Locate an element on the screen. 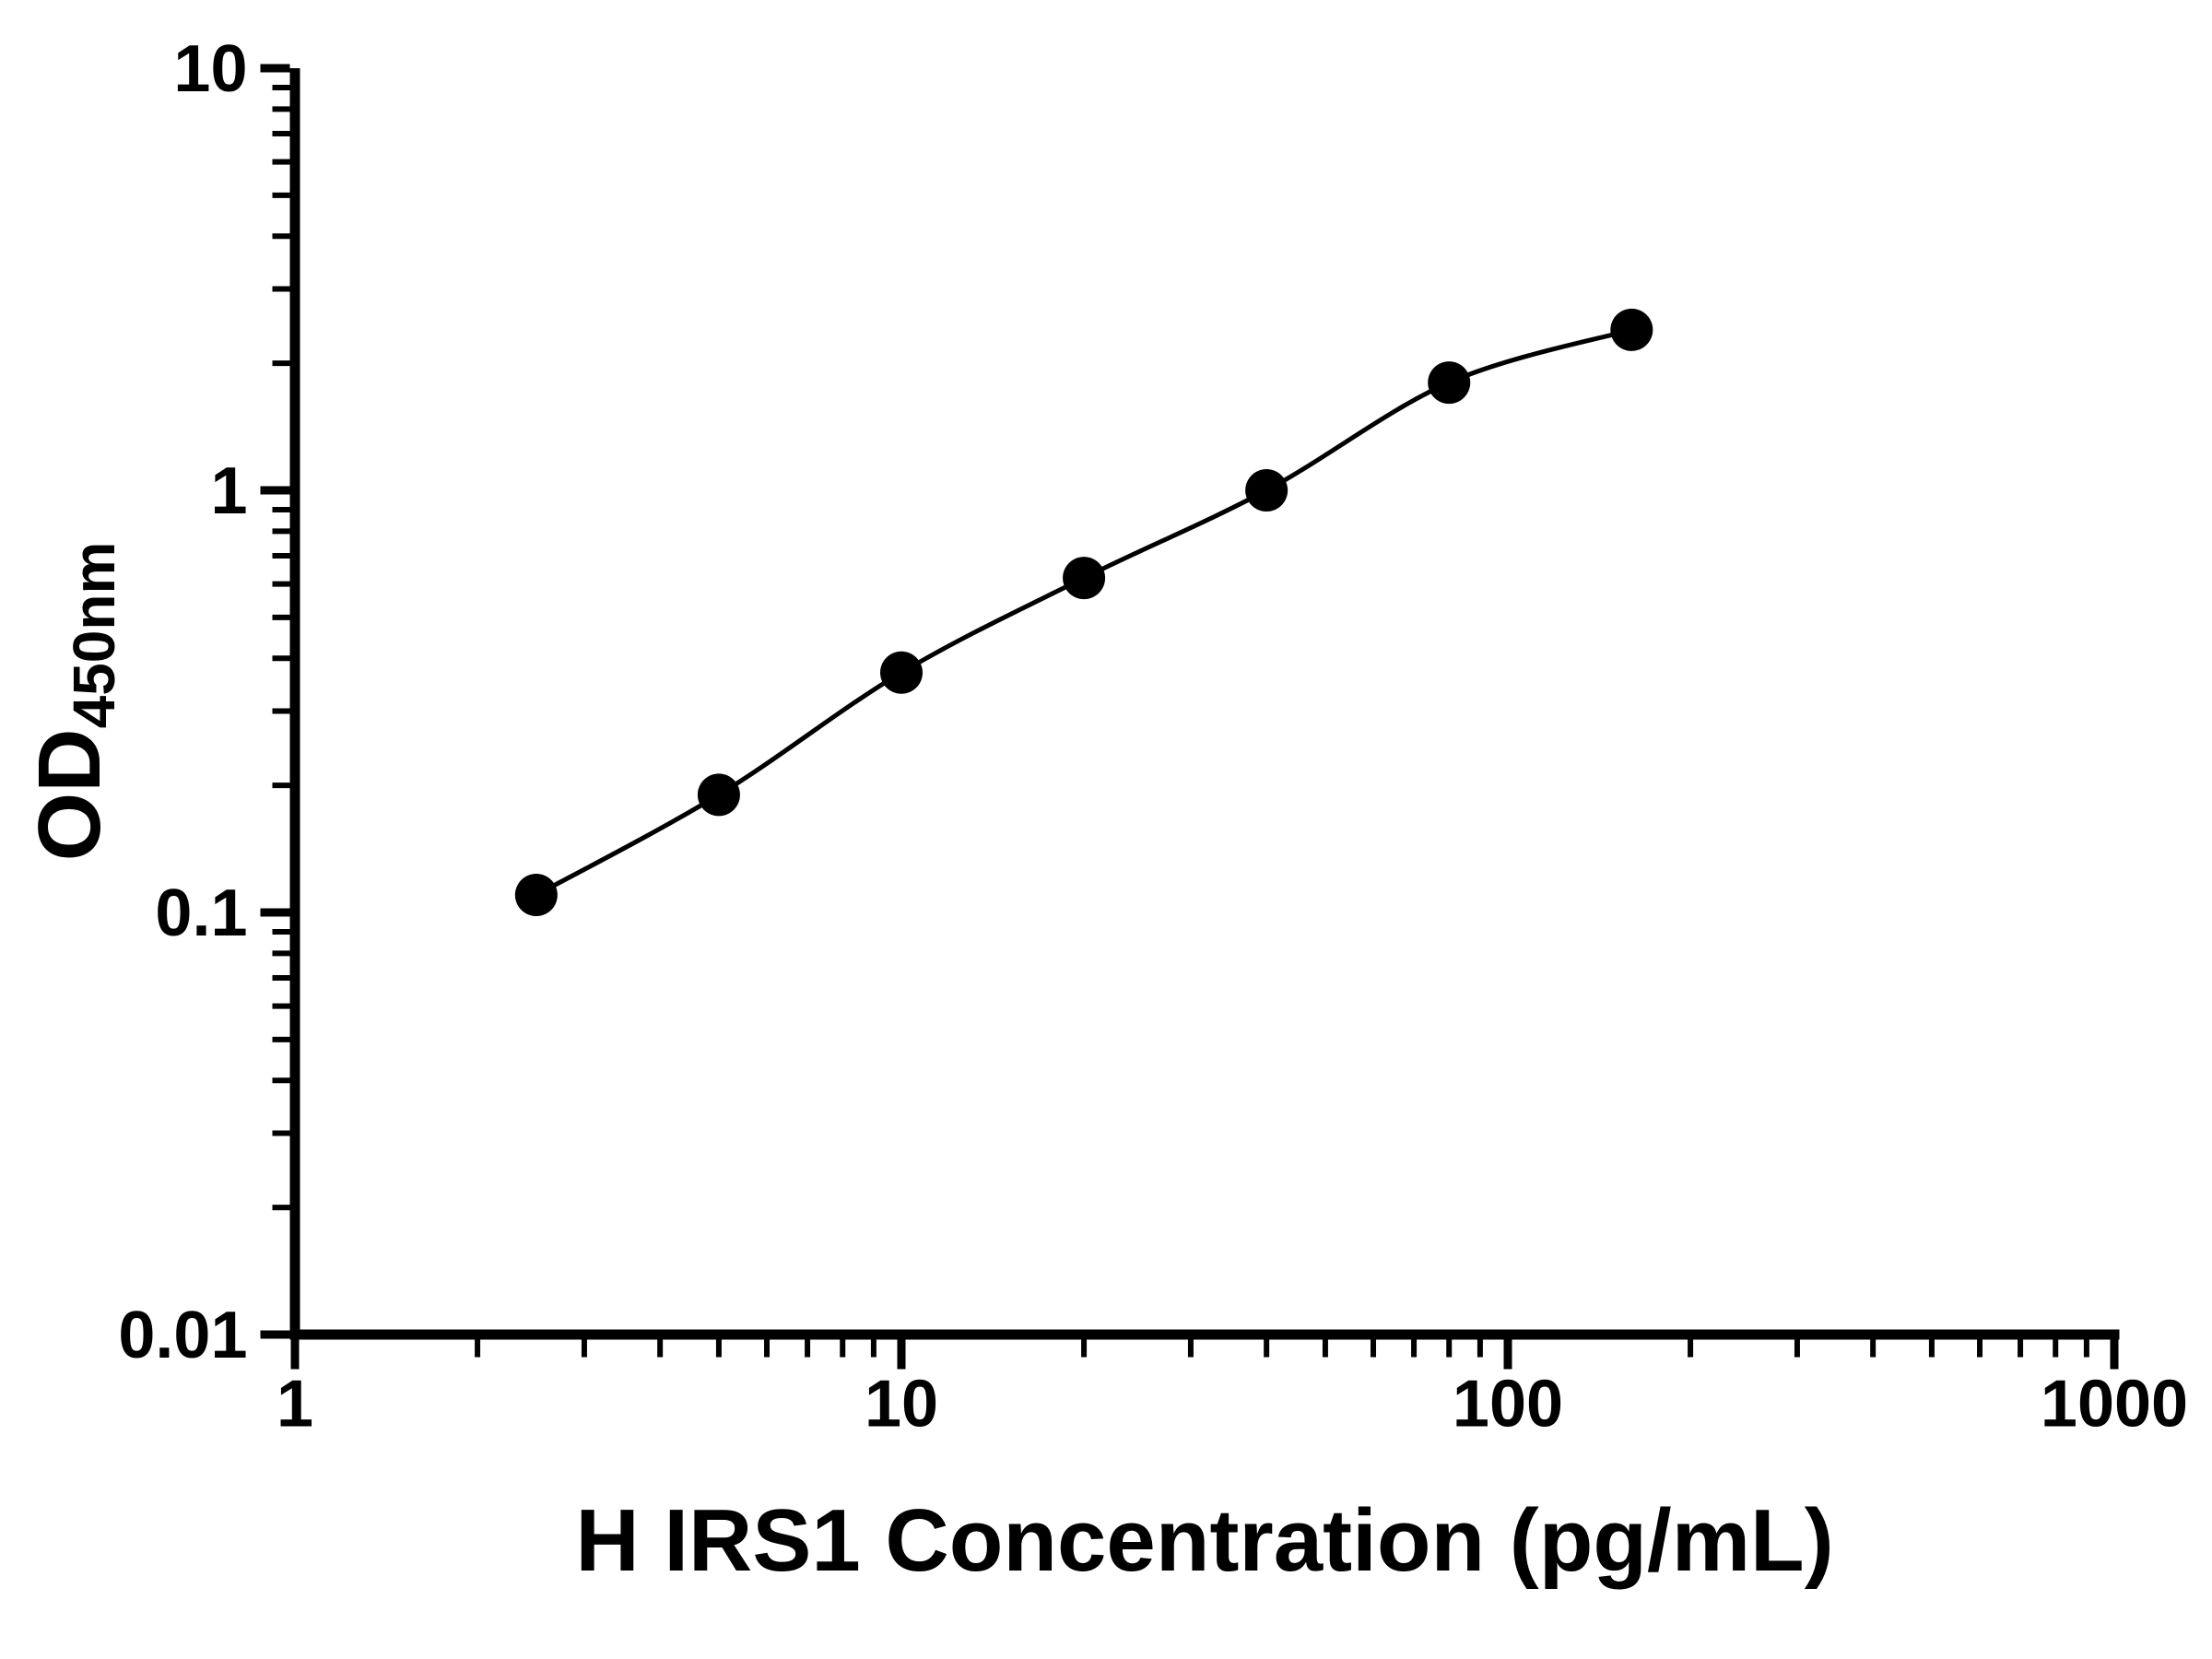 The height and width of the screenshot is (1659, 2212). x-tick-label: 100 is located at coordinates (1508, 1404).